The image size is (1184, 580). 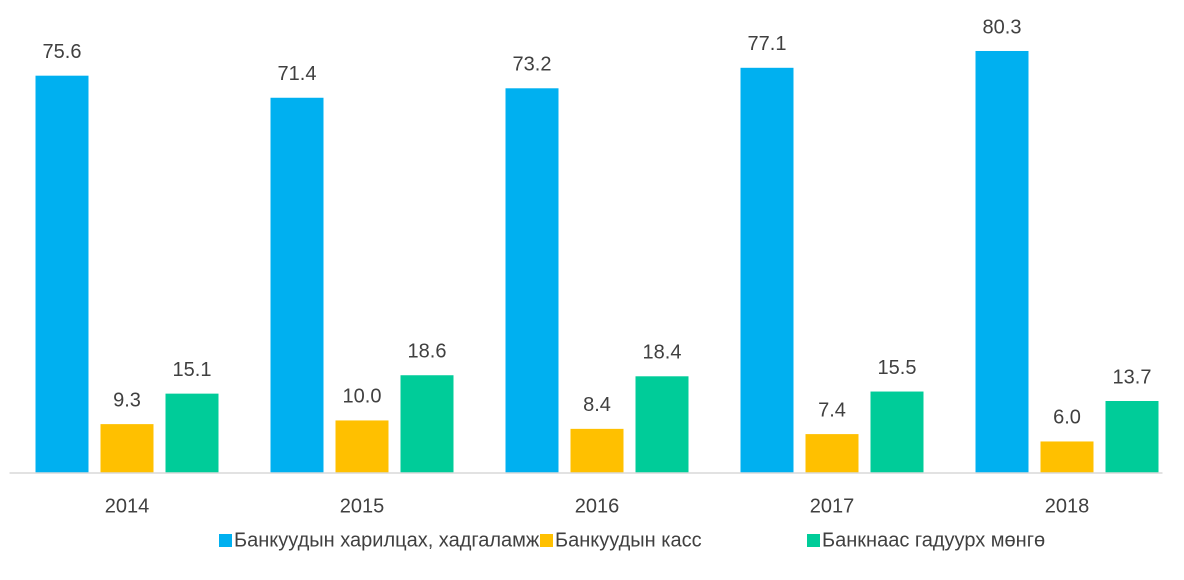 What do you see at coordinates (1067, 418) in the screenshot?
I see `data-label: 6.0` at bounding box center [1067, 418].